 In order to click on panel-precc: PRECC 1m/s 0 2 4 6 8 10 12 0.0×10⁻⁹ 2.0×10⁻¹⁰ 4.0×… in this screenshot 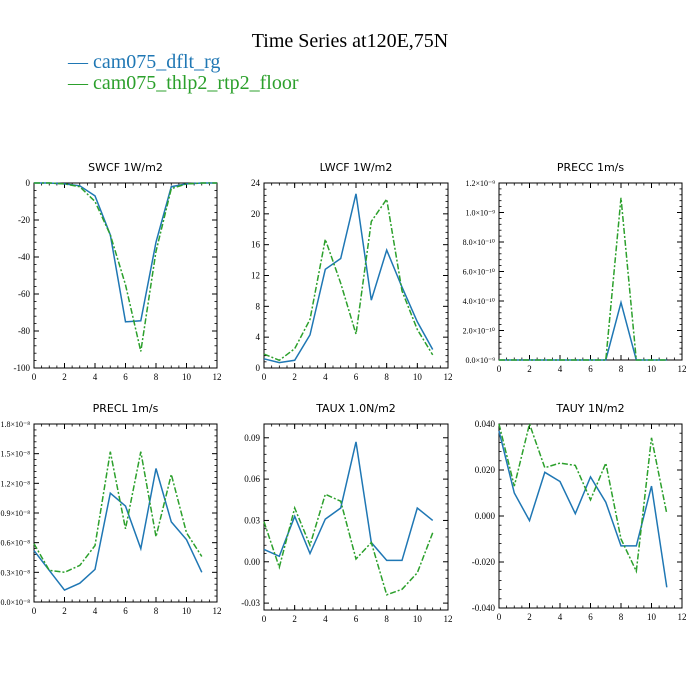, I will do `click(575, 267)`.